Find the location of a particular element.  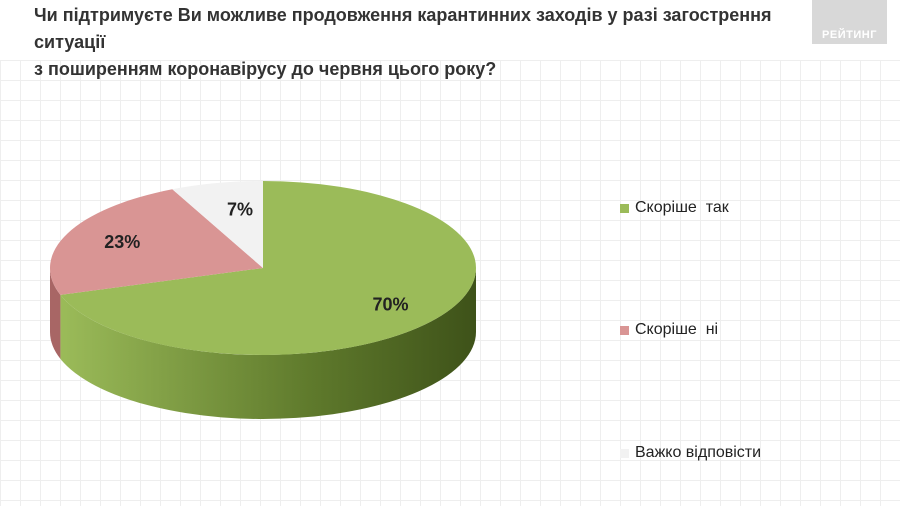

pie-slice-важко-відповісти is located at coordinates (217, 224).